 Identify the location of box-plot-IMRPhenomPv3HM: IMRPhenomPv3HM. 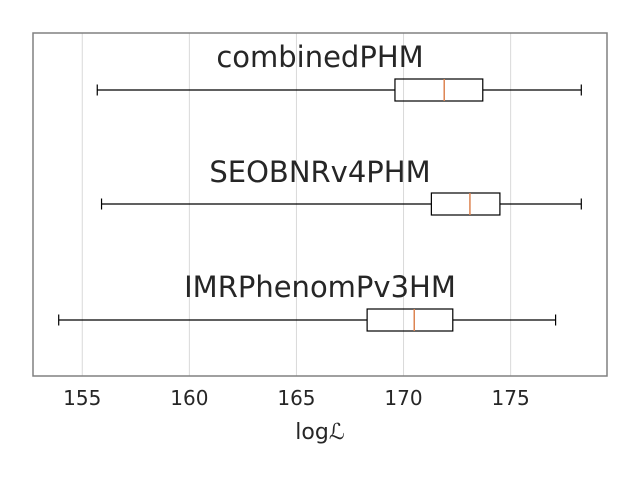
(307, 301).